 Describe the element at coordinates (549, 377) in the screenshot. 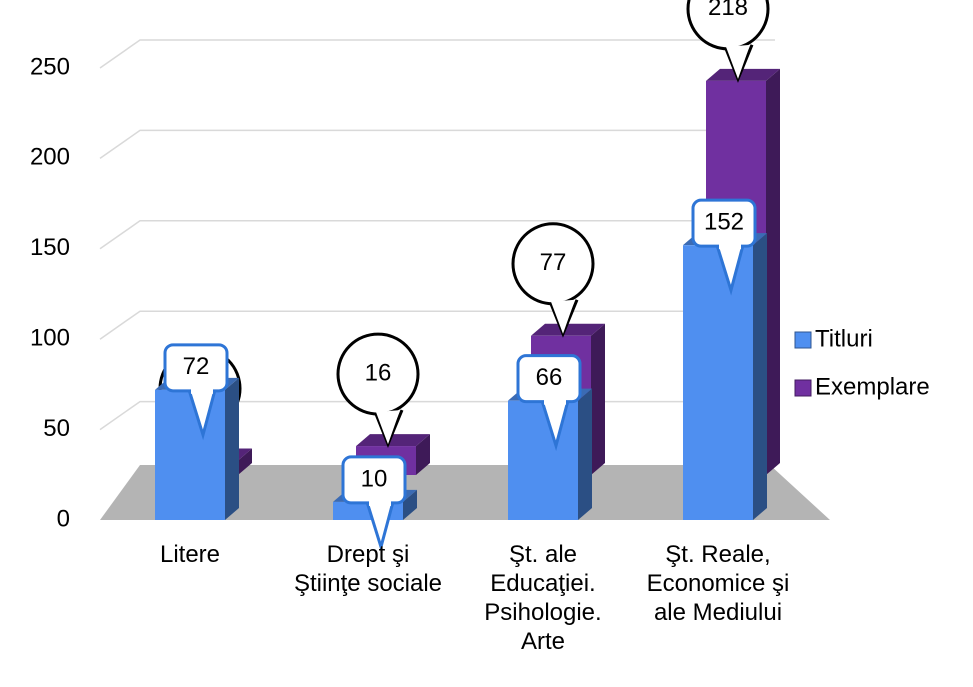

I see `data-label: 66` at that location.